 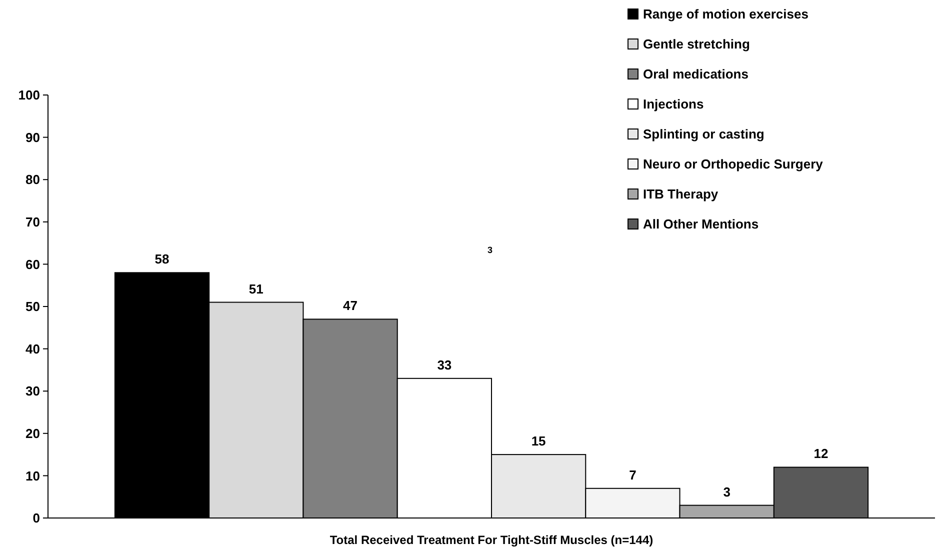 I want to click on legend-label: Splinting or casting, so click(x=703, y=134).